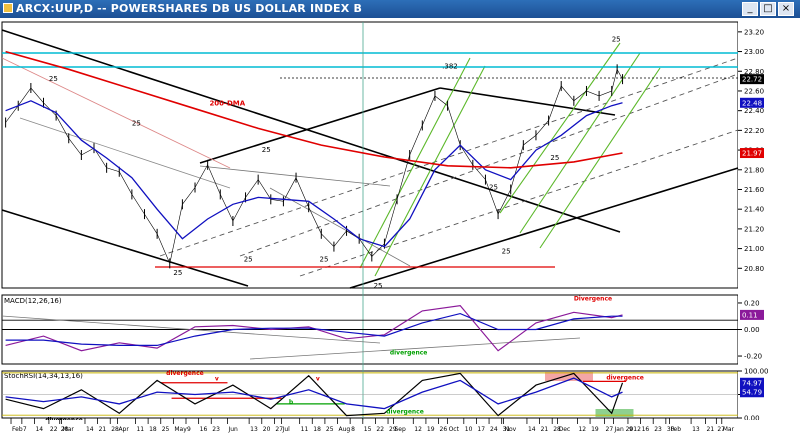 The height and width of the screenshot is (436, 800). Describe the element at coordinates (750, 9) in the screenshot. I see `minimize-button: _` at that location.